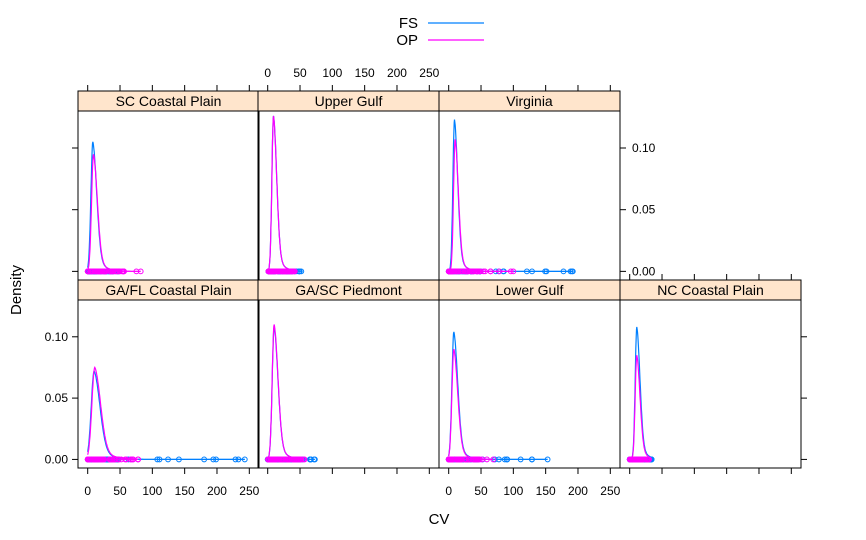 The height and width of the screenshot is (540, 866). Describe the element at coordinates (429, 73) in the screenshot. I see `x-tick-label-top: 250` at that location.